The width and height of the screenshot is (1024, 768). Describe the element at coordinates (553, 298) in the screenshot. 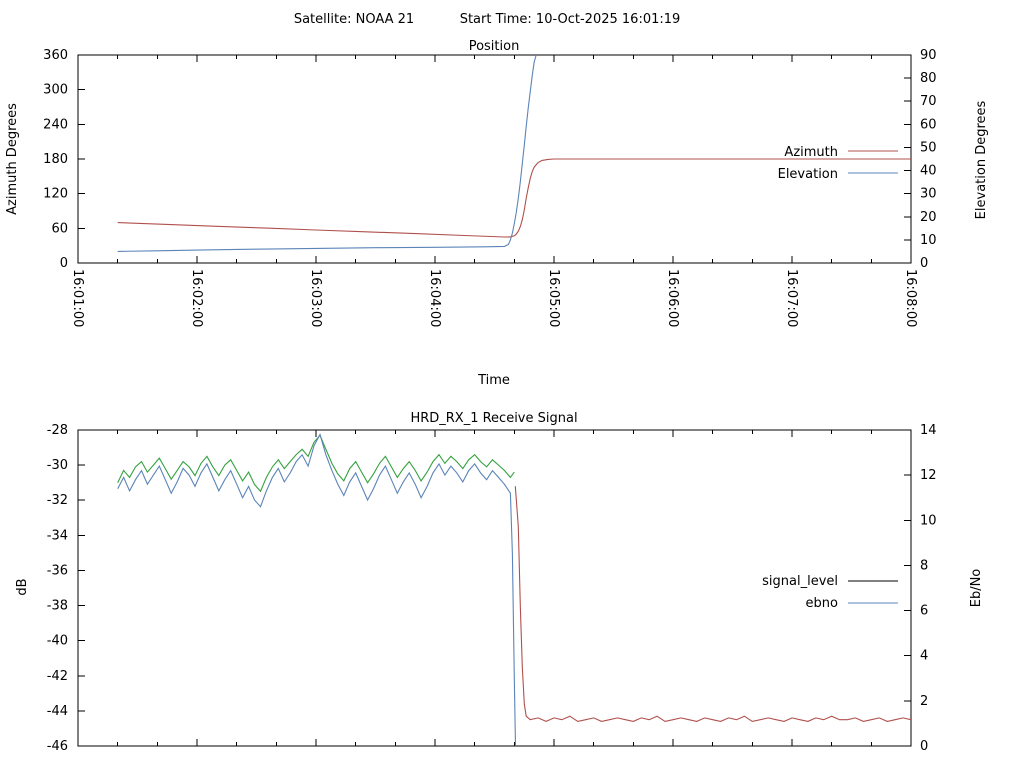

I see `x-tick-label: 16:05:00` at that location.